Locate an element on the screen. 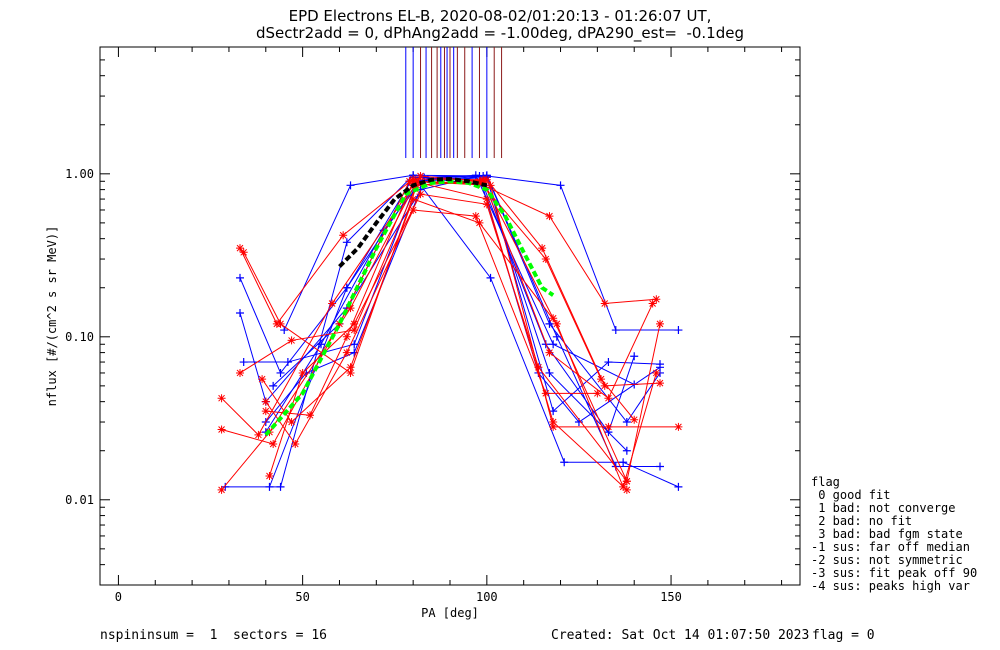  legend-item: 2 bad: no fit is located at coordinates (862, 521).